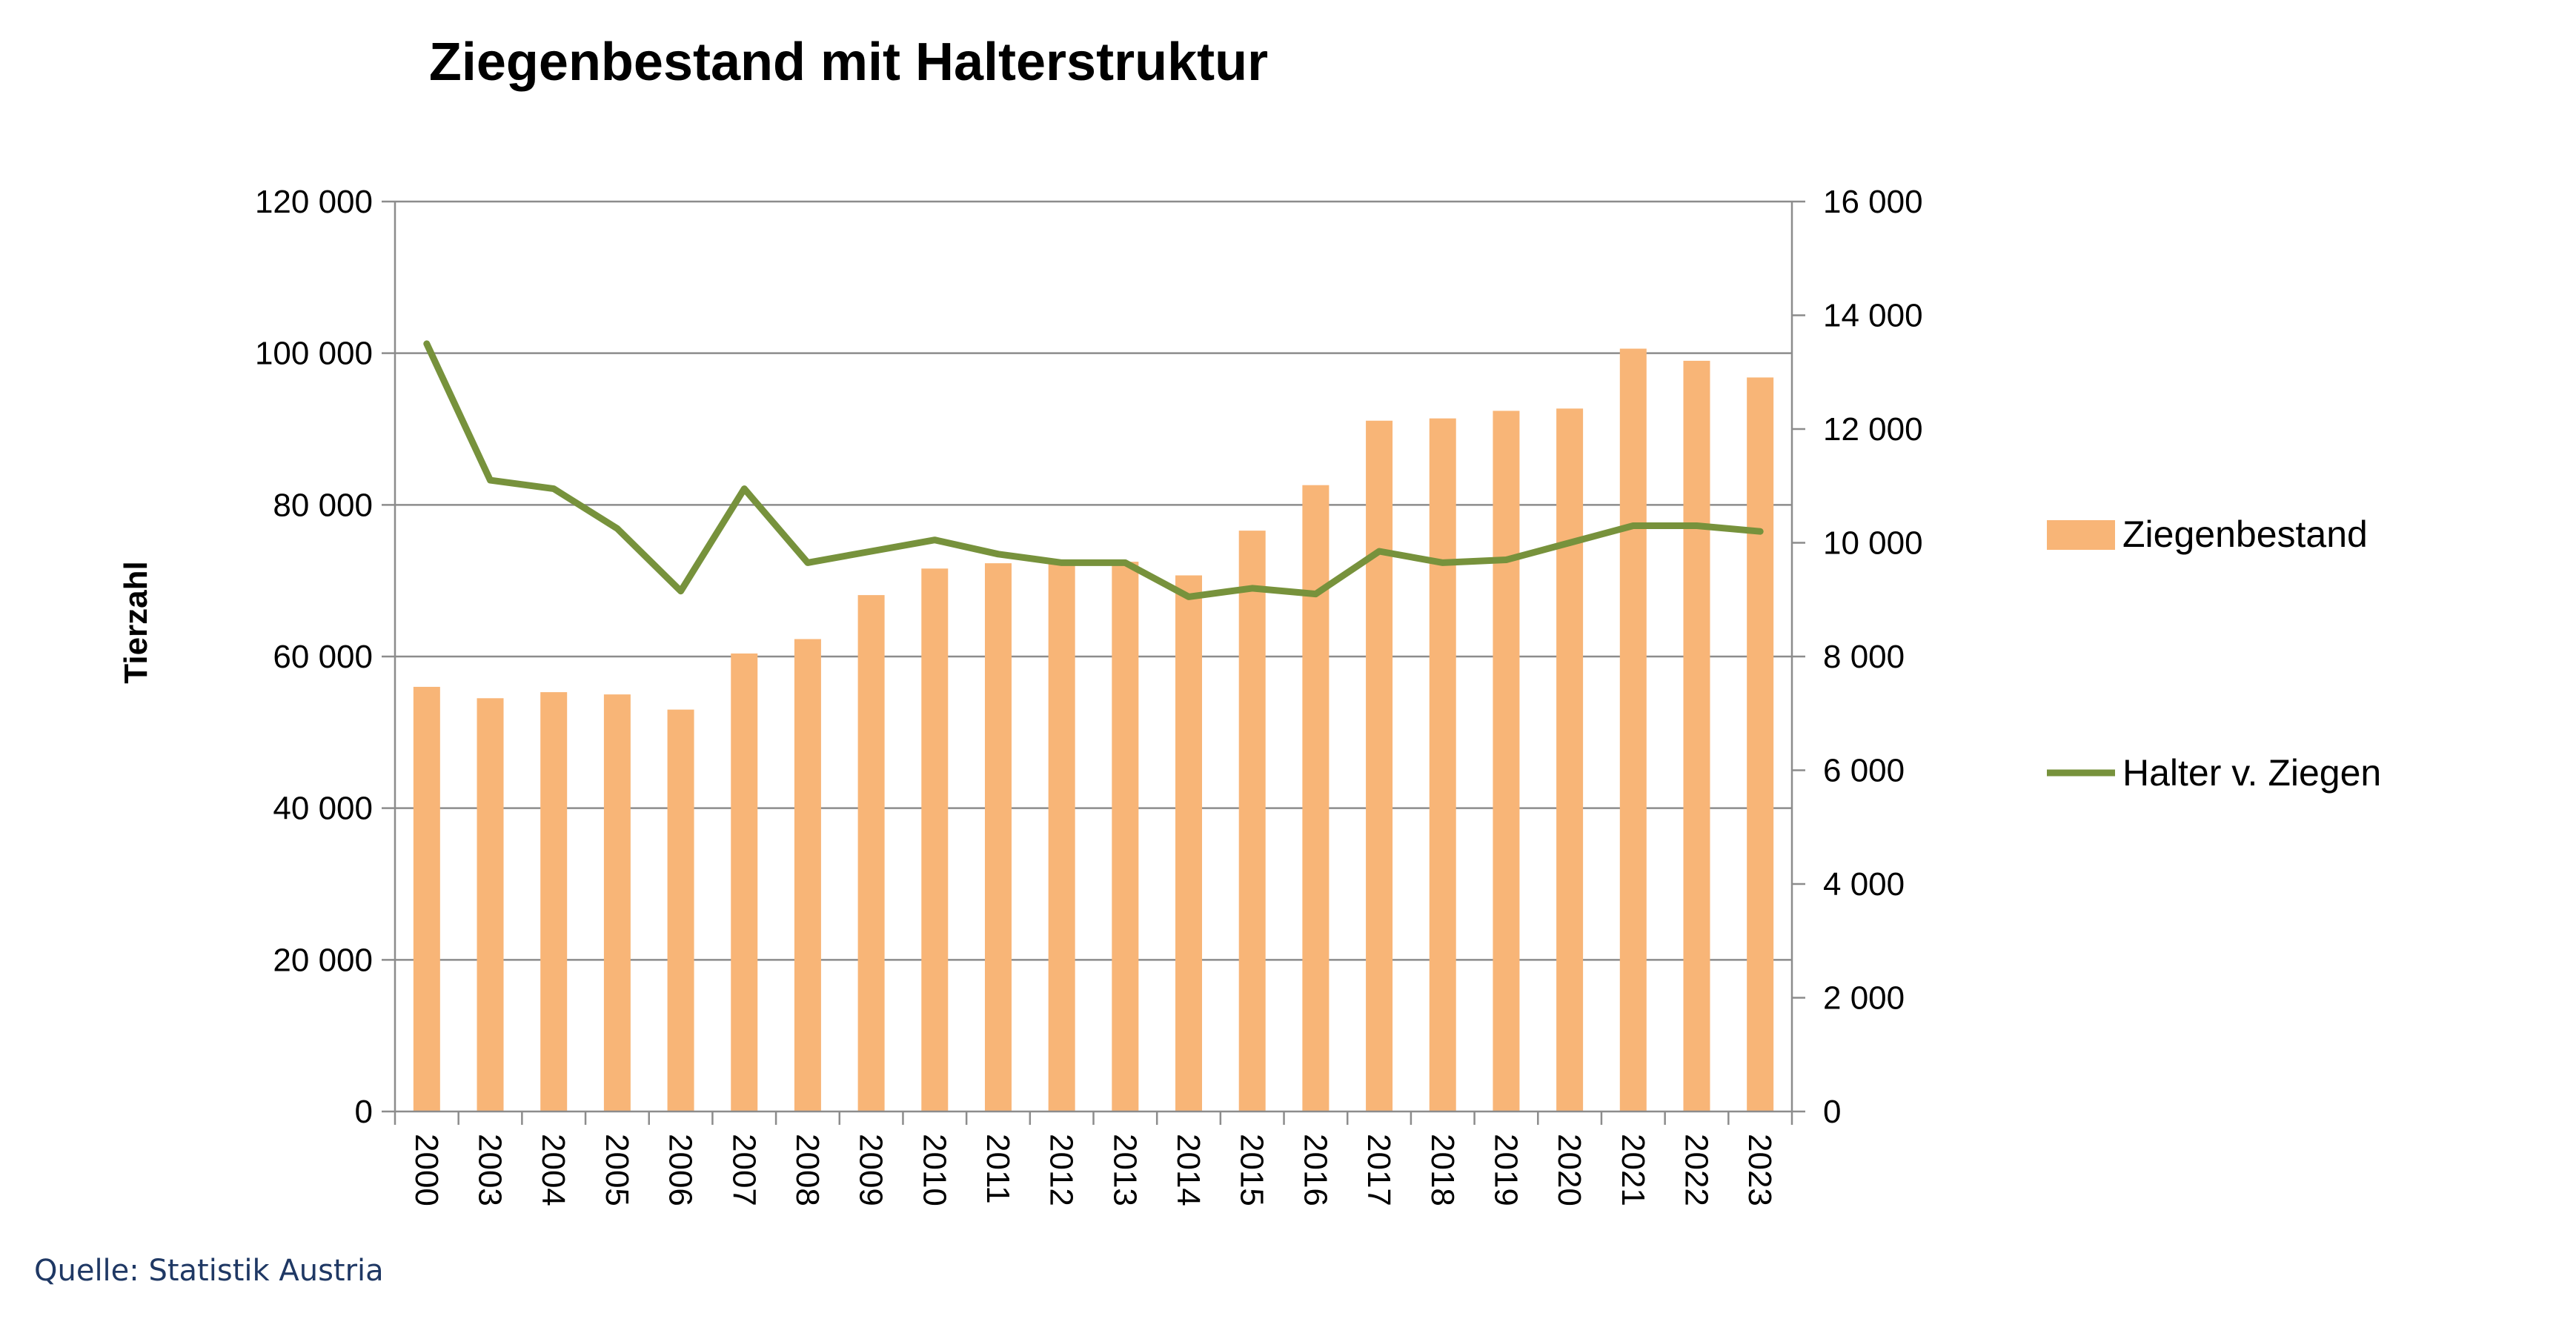 This screenshot has width=2576, height=1336. I want to click on legend-label-halter: Halter v. Ziegen, so click(2251, 773).